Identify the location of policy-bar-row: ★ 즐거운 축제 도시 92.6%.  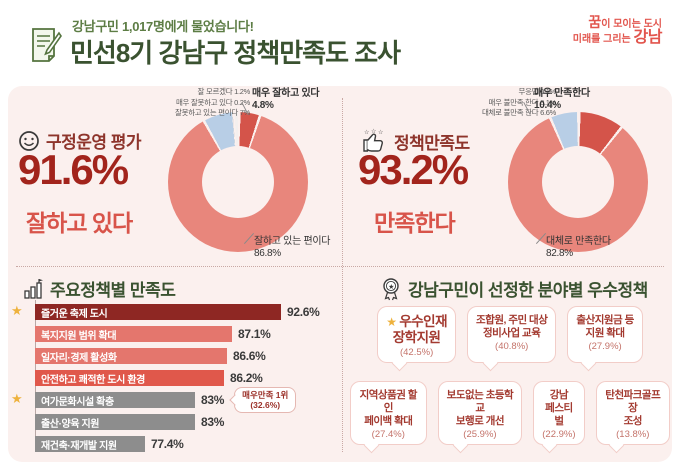
(173, 312).